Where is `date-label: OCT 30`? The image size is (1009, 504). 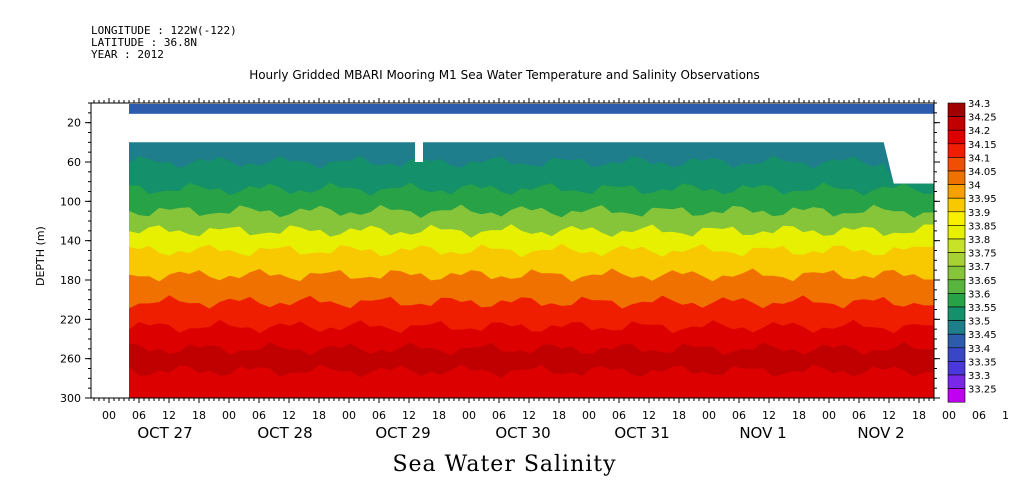
date-label: OCT 30 is located at coordinates (522, 433).